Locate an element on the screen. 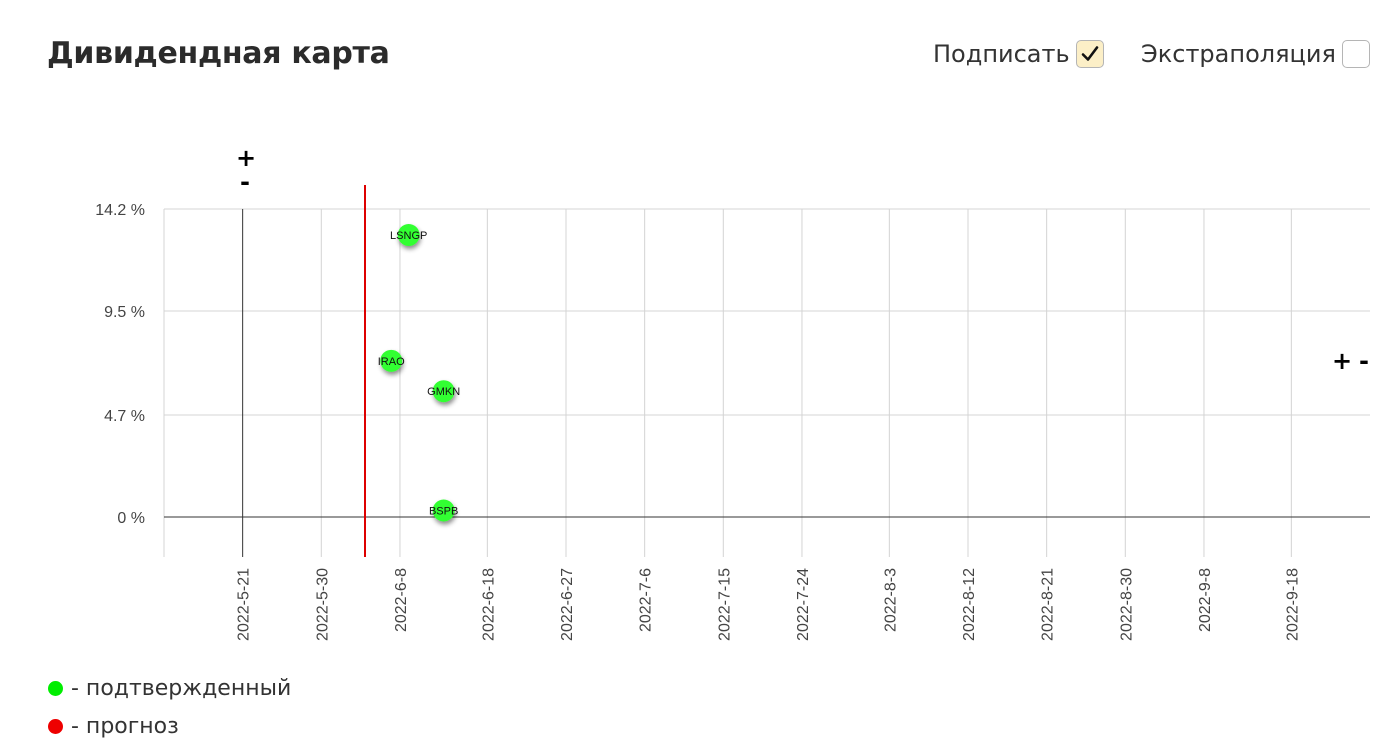  x-tick-label: 2022-8-30 is located at coordinates (1126, 604).